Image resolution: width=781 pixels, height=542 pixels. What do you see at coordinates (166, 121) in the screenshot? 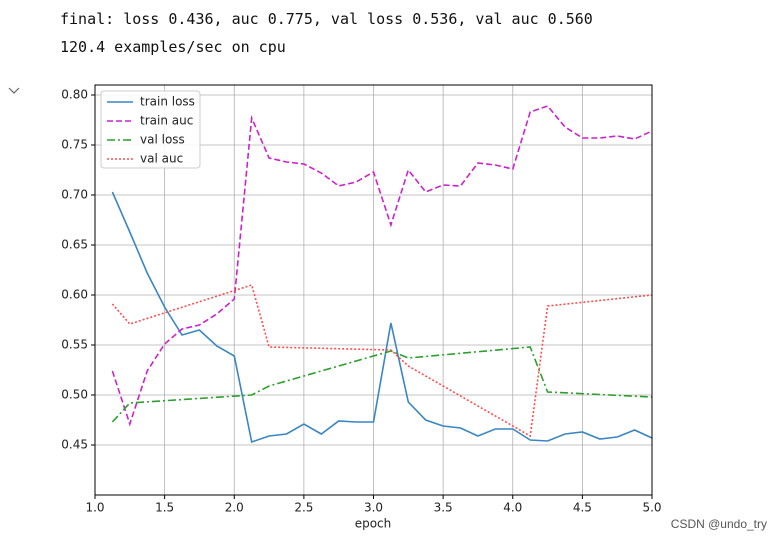
I see `legend-label: train auc` at bounding box center [166, 121].